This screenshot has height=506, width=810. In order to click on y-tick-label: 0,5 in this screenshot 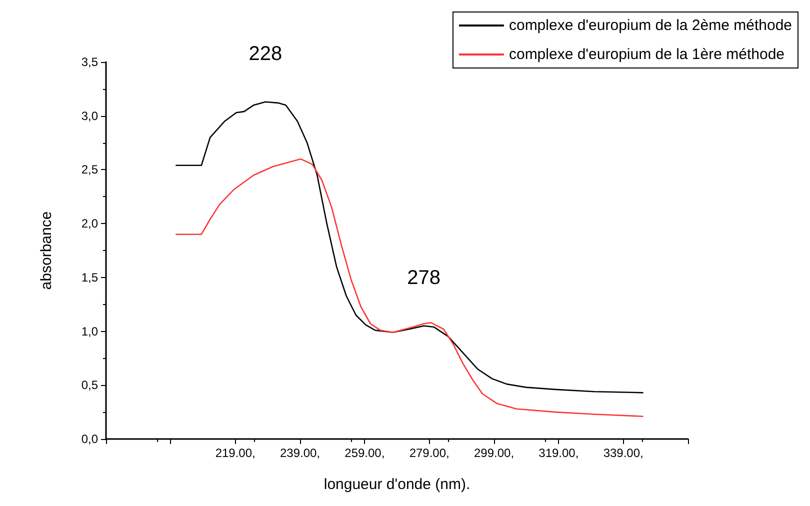, I will do `click(89, 385)`.